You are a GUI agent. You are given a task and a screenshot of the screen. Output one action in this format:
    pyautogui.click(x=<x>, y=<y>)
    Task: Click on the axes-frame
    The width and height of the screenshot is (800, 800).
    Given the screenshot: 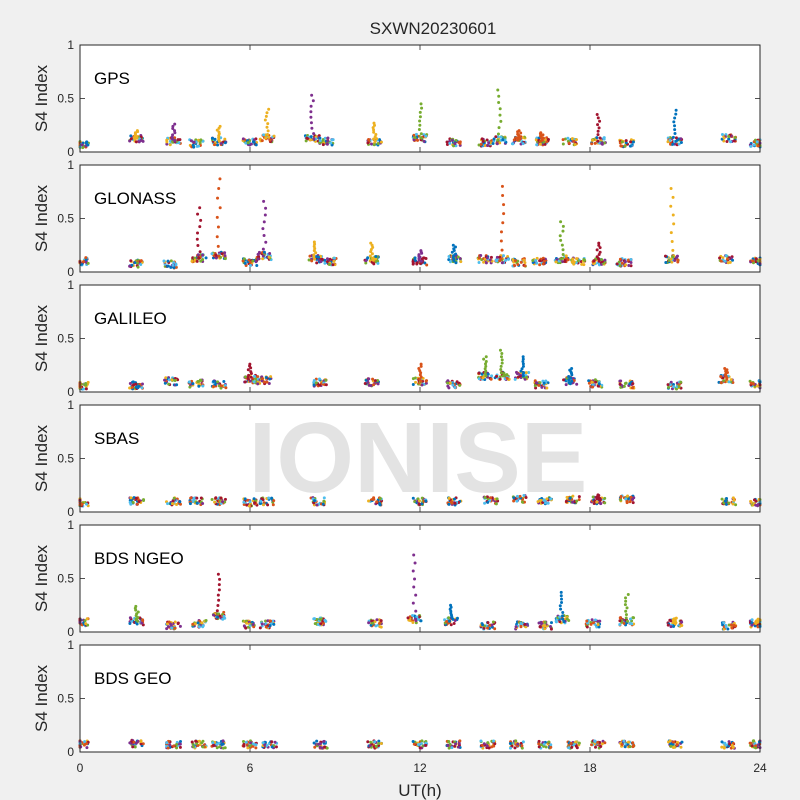 What is the action you would take?
    pyautogui.click(x=420, y=578)
    